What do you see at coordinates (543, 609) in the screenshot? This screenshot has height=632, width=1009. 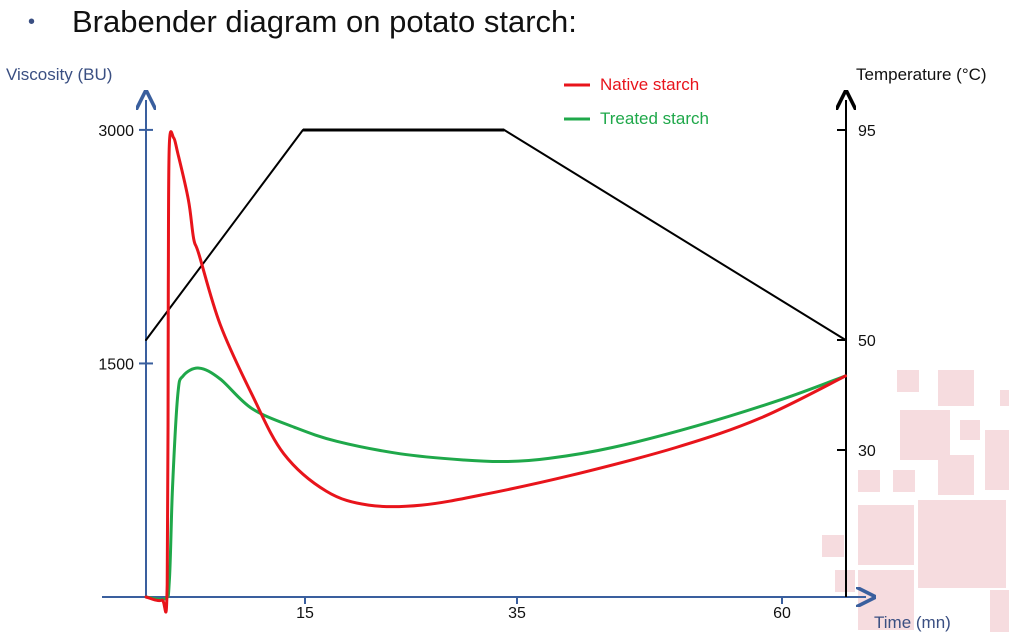 I see `x-ticks: 15 35 60` at bounding box center [543, 609].